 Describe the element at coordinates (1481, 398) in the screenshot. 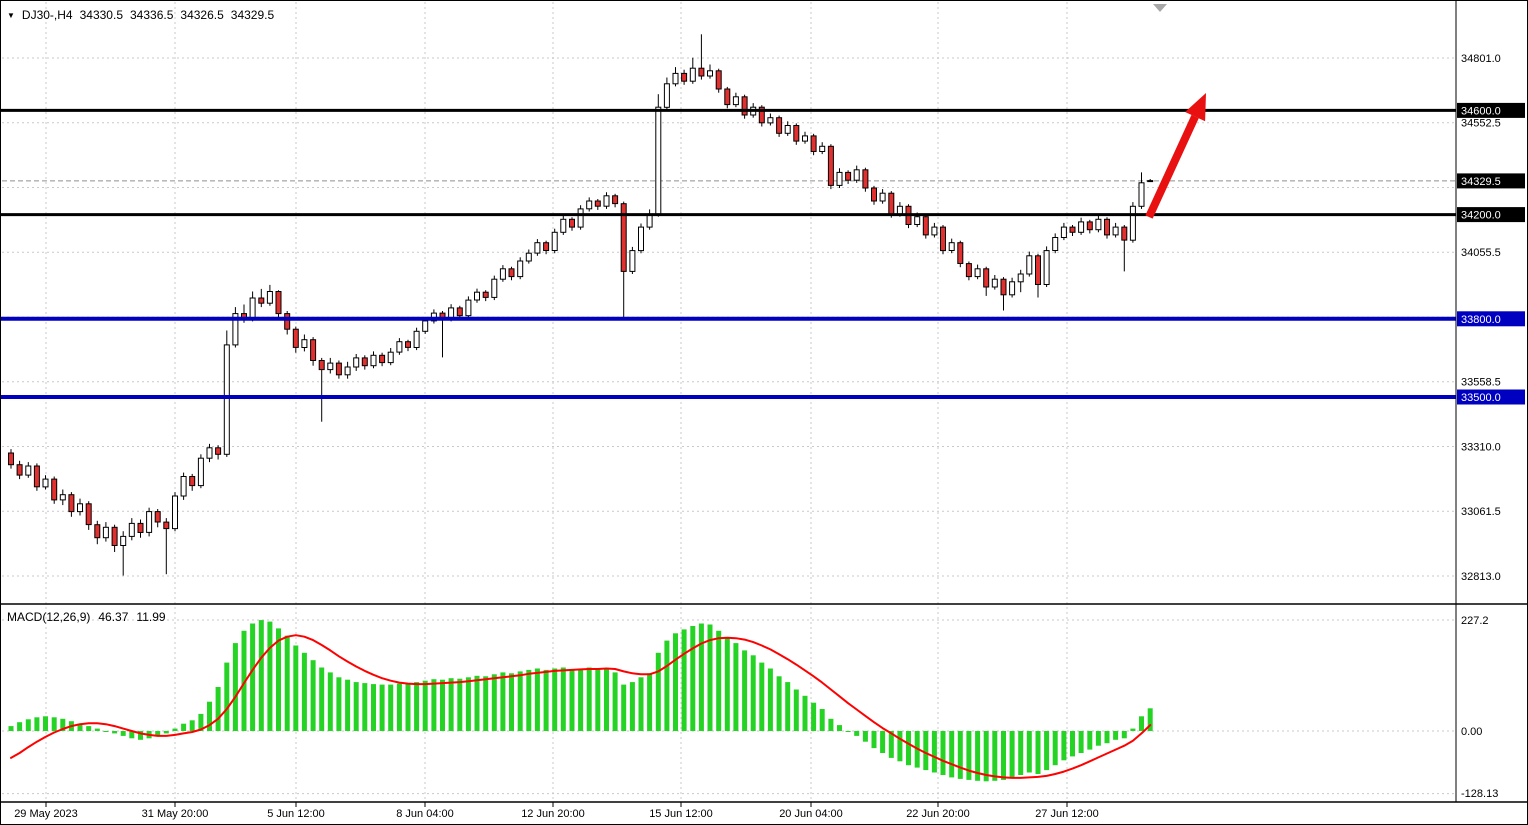

I see `price-label-boxed: 33500.0` at that location.